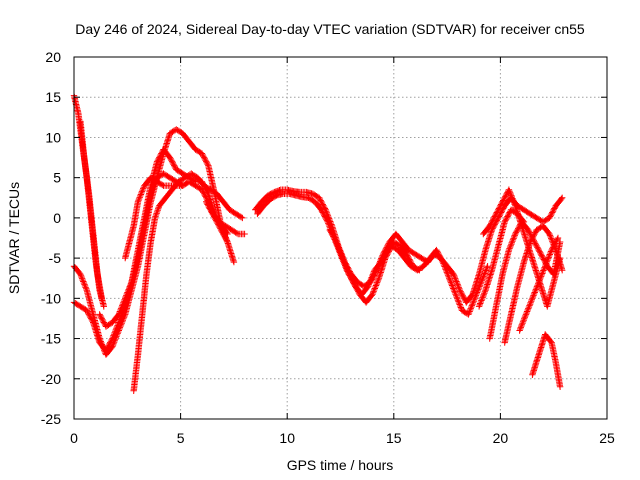 This screenshot has height=480, width=640. I want to click on y-tick-label: 5, so click(57, 178).